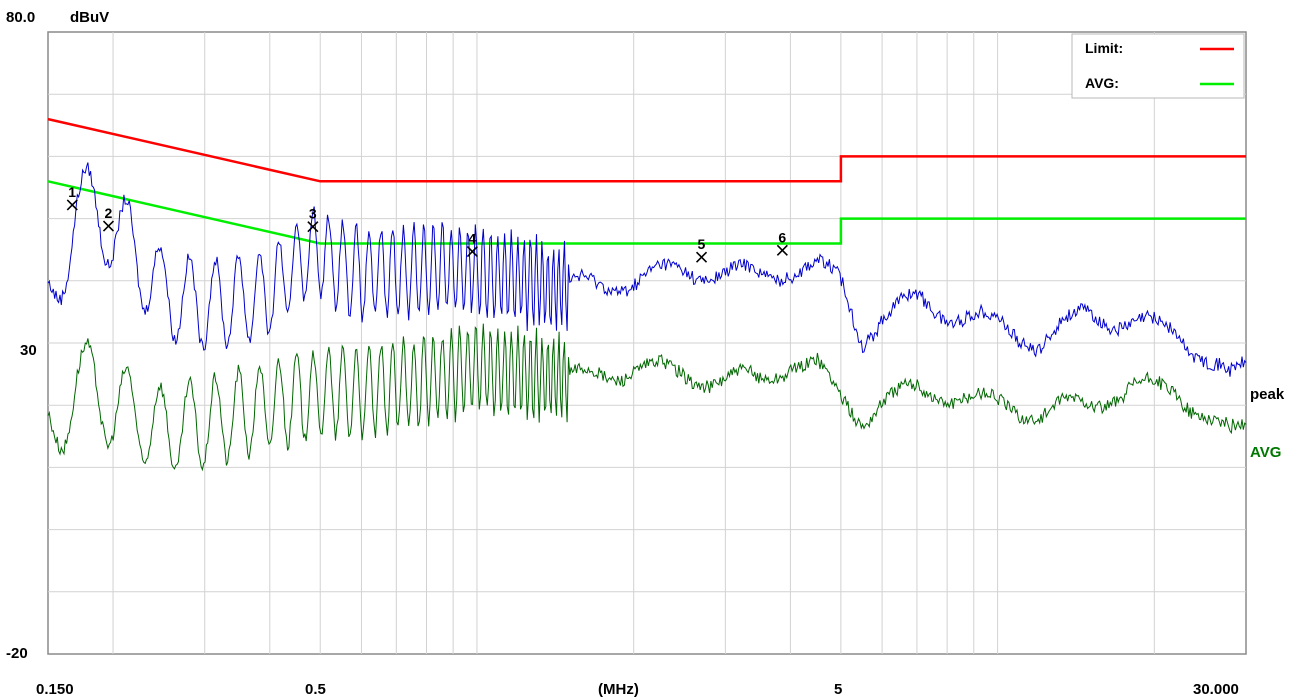 The image size is (1309, 700). I want to click on marker-label-3: 3, so click(313, 214).